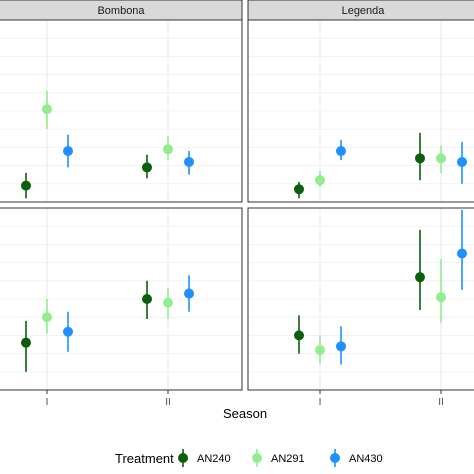 This screenshot has height=474, width=474. I want to click on legend-label: AN240, so click(214, 459).